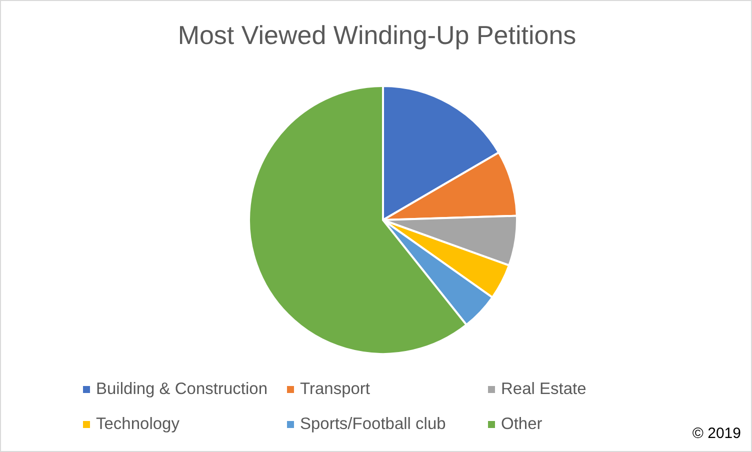 This screenshot has width=752, height=452. I want to click on legend-label: Building & Construction, so click(182, 389).